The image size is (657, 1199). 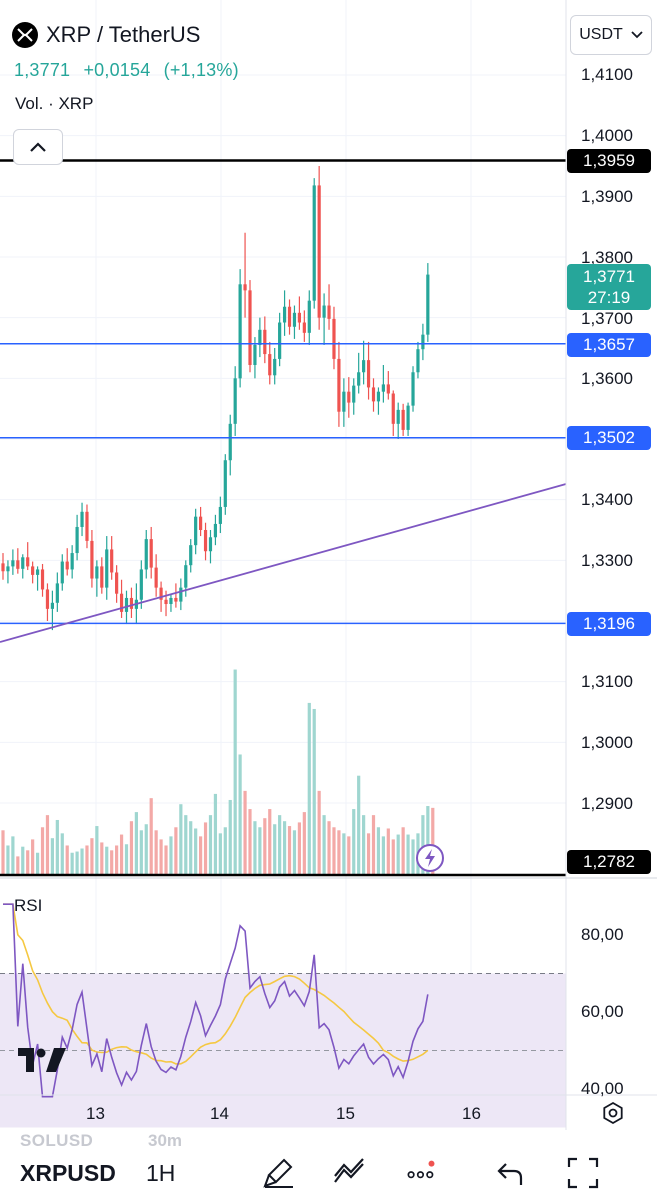 What do you see at coordinates (25, 35) in the screenshot?
I see `xrp-logo-icon` at bounding box center [25, 35].